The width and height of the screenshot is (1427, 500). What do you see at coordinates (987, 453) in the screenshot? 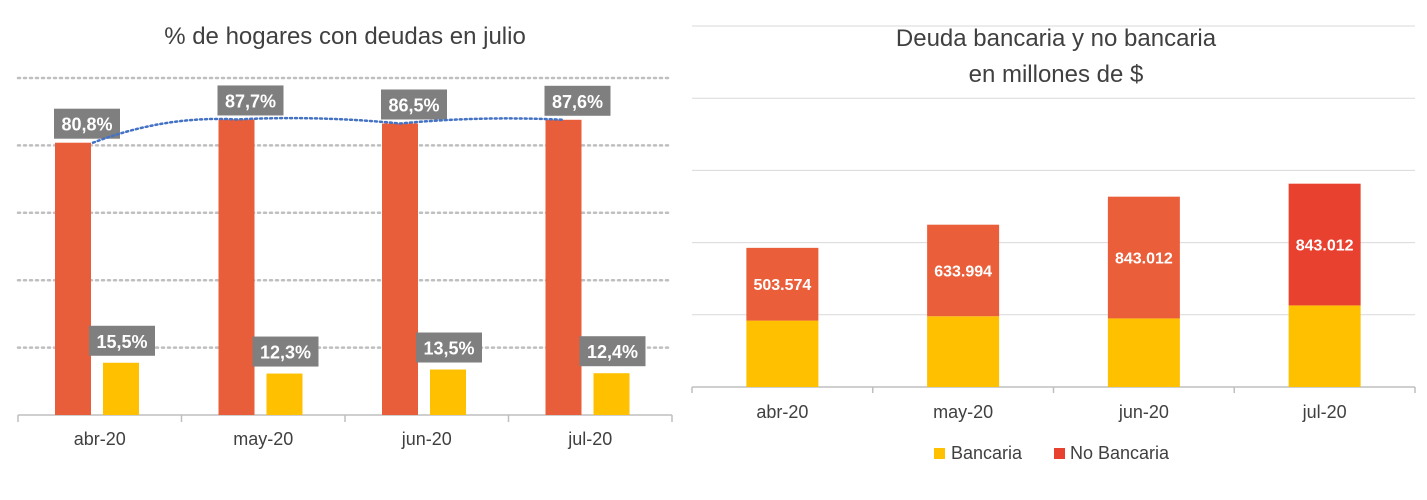
I see `legend-label-bancaria: Bancaria` at bounding box center [987, 453].